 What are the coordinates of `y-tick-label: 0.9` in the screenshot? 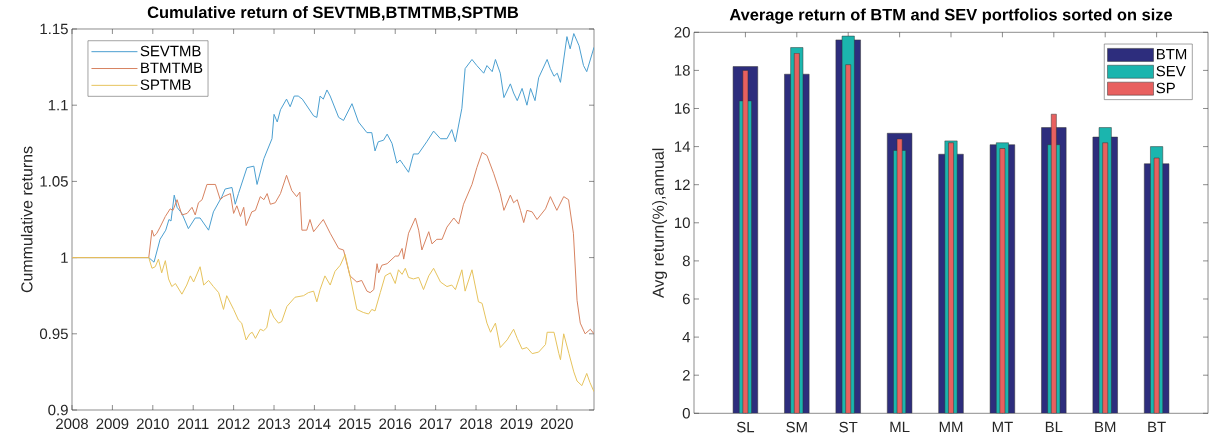 It's located at (58, 410).